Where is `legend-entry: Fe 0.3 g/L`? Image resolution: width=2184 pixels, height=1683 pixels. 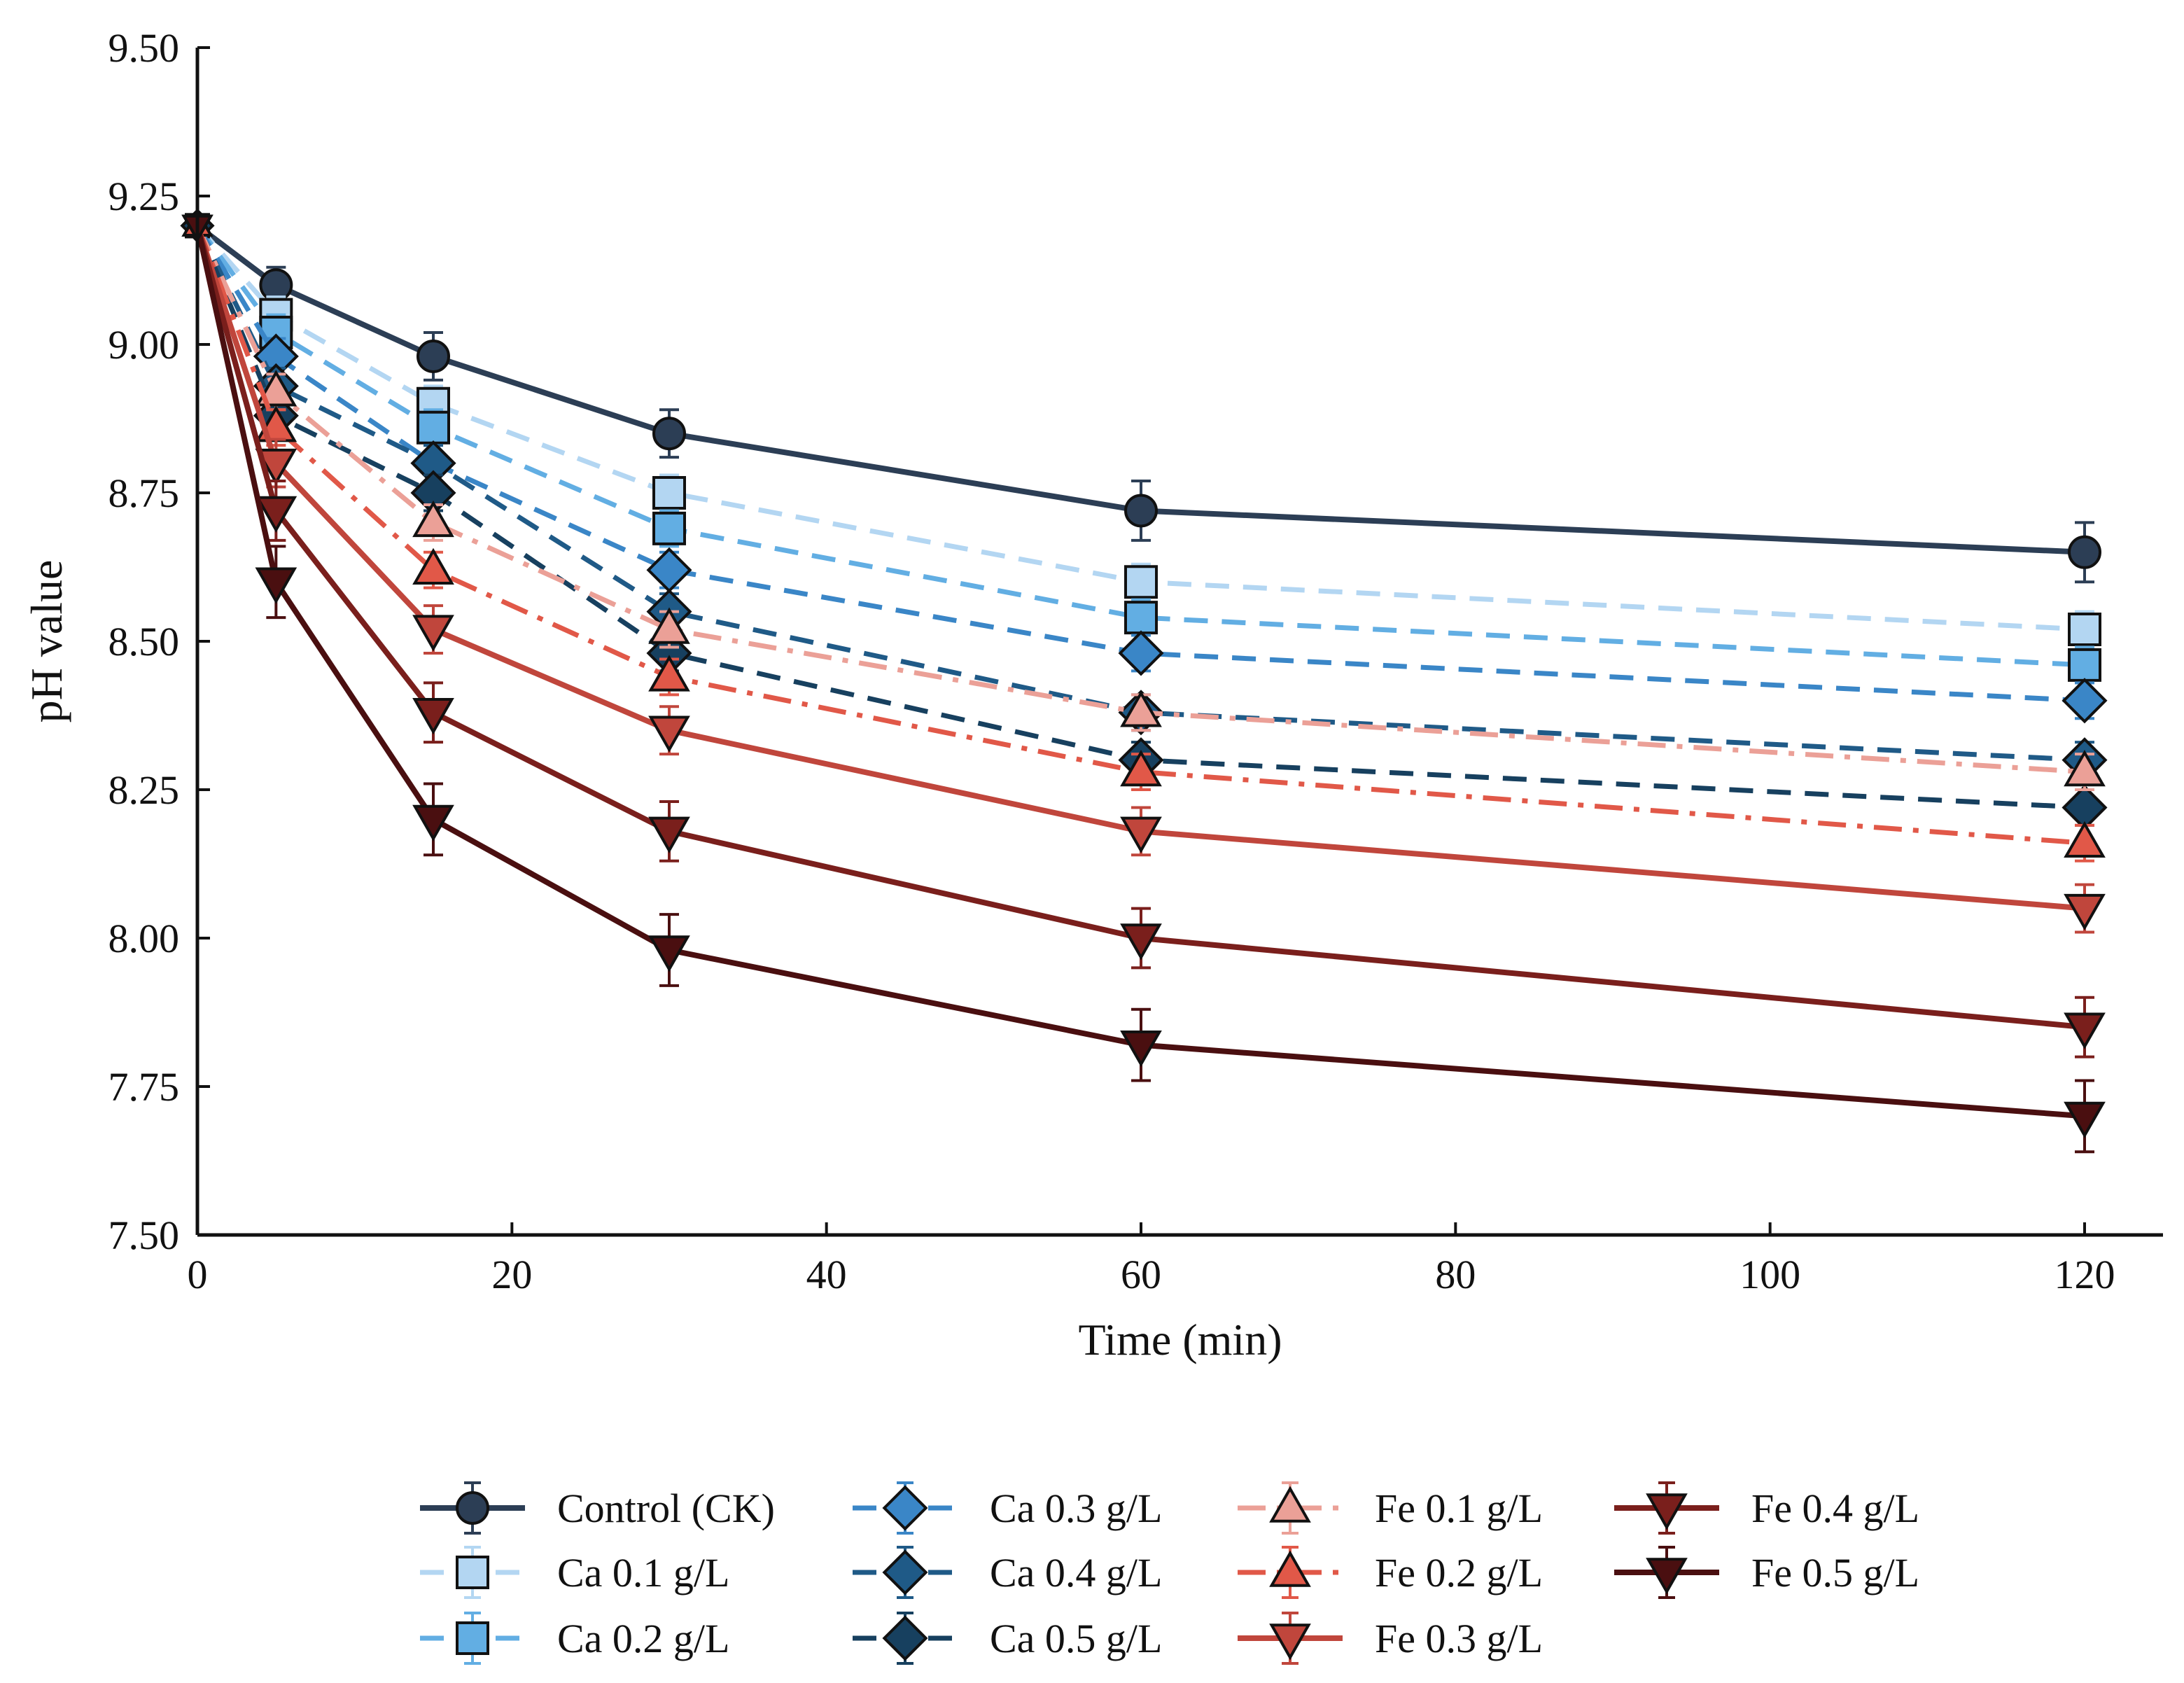 legend-entry: Fe 0.3 g/L is located at coordinates (1390, 1638).